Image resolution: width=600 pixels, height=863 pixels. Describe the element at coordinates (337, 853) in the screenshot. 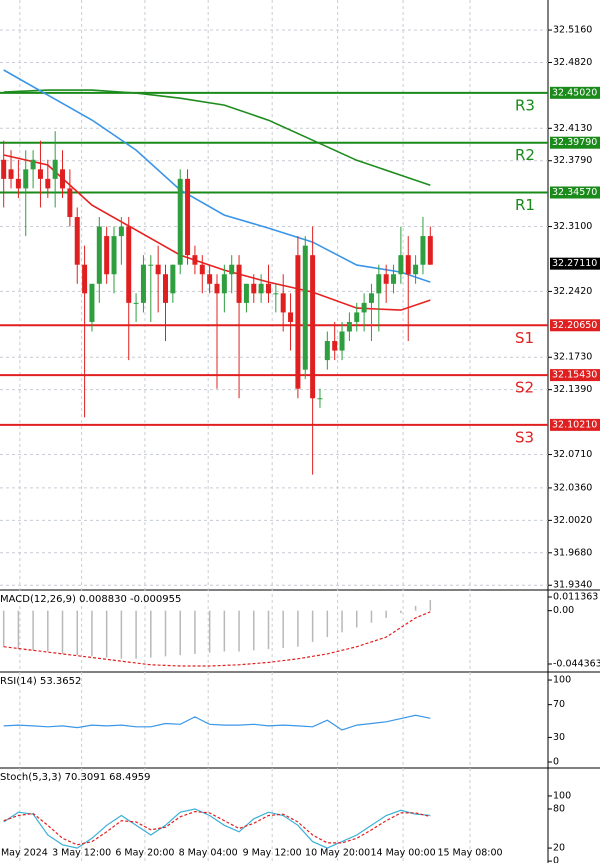

I see `x-tick-label: 10 May 20:00` at that location.